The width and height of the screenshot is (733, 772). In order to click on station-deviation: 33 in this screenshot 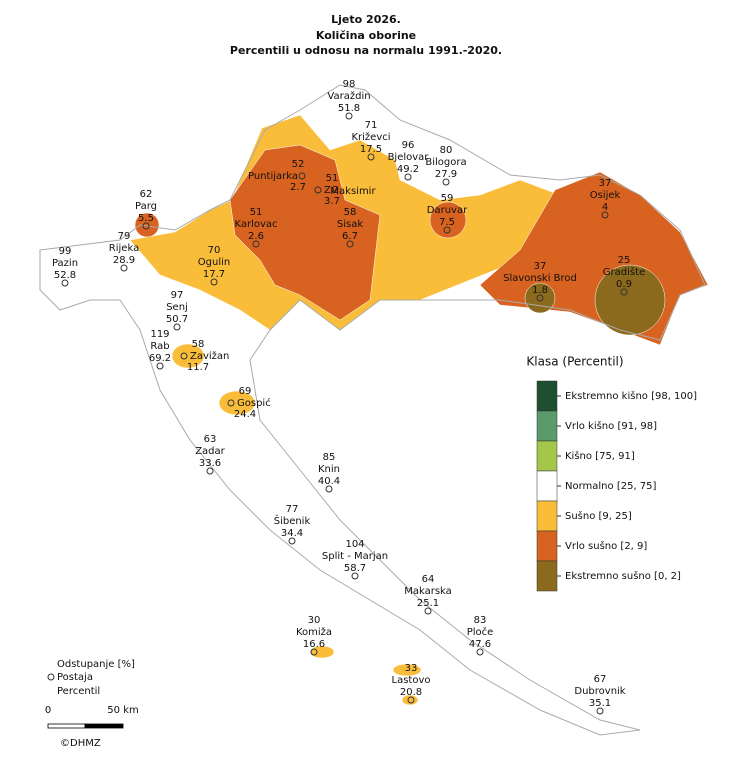, I will do `click(411, 668)`.